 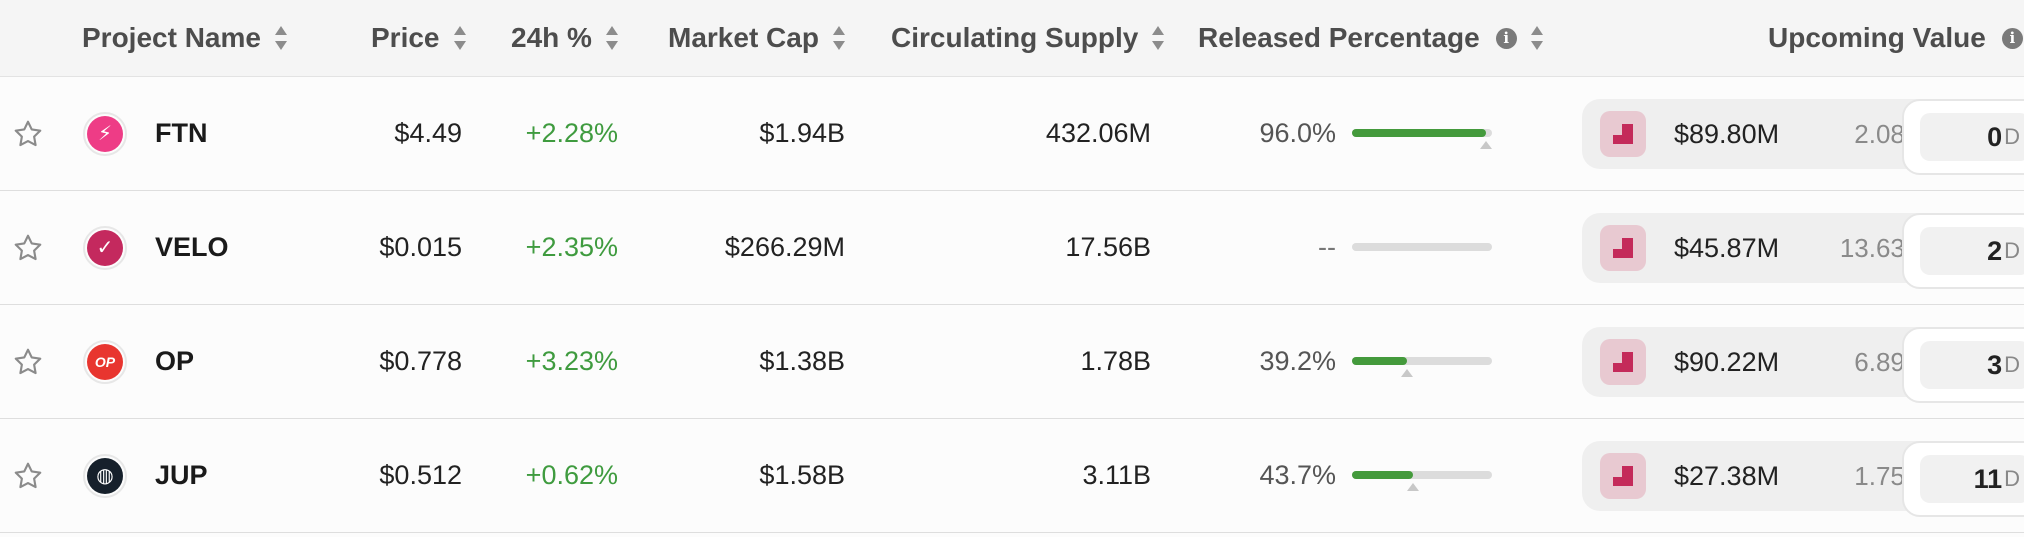 I want to click on countdown-days: 11, so click(x=1988, y=478).